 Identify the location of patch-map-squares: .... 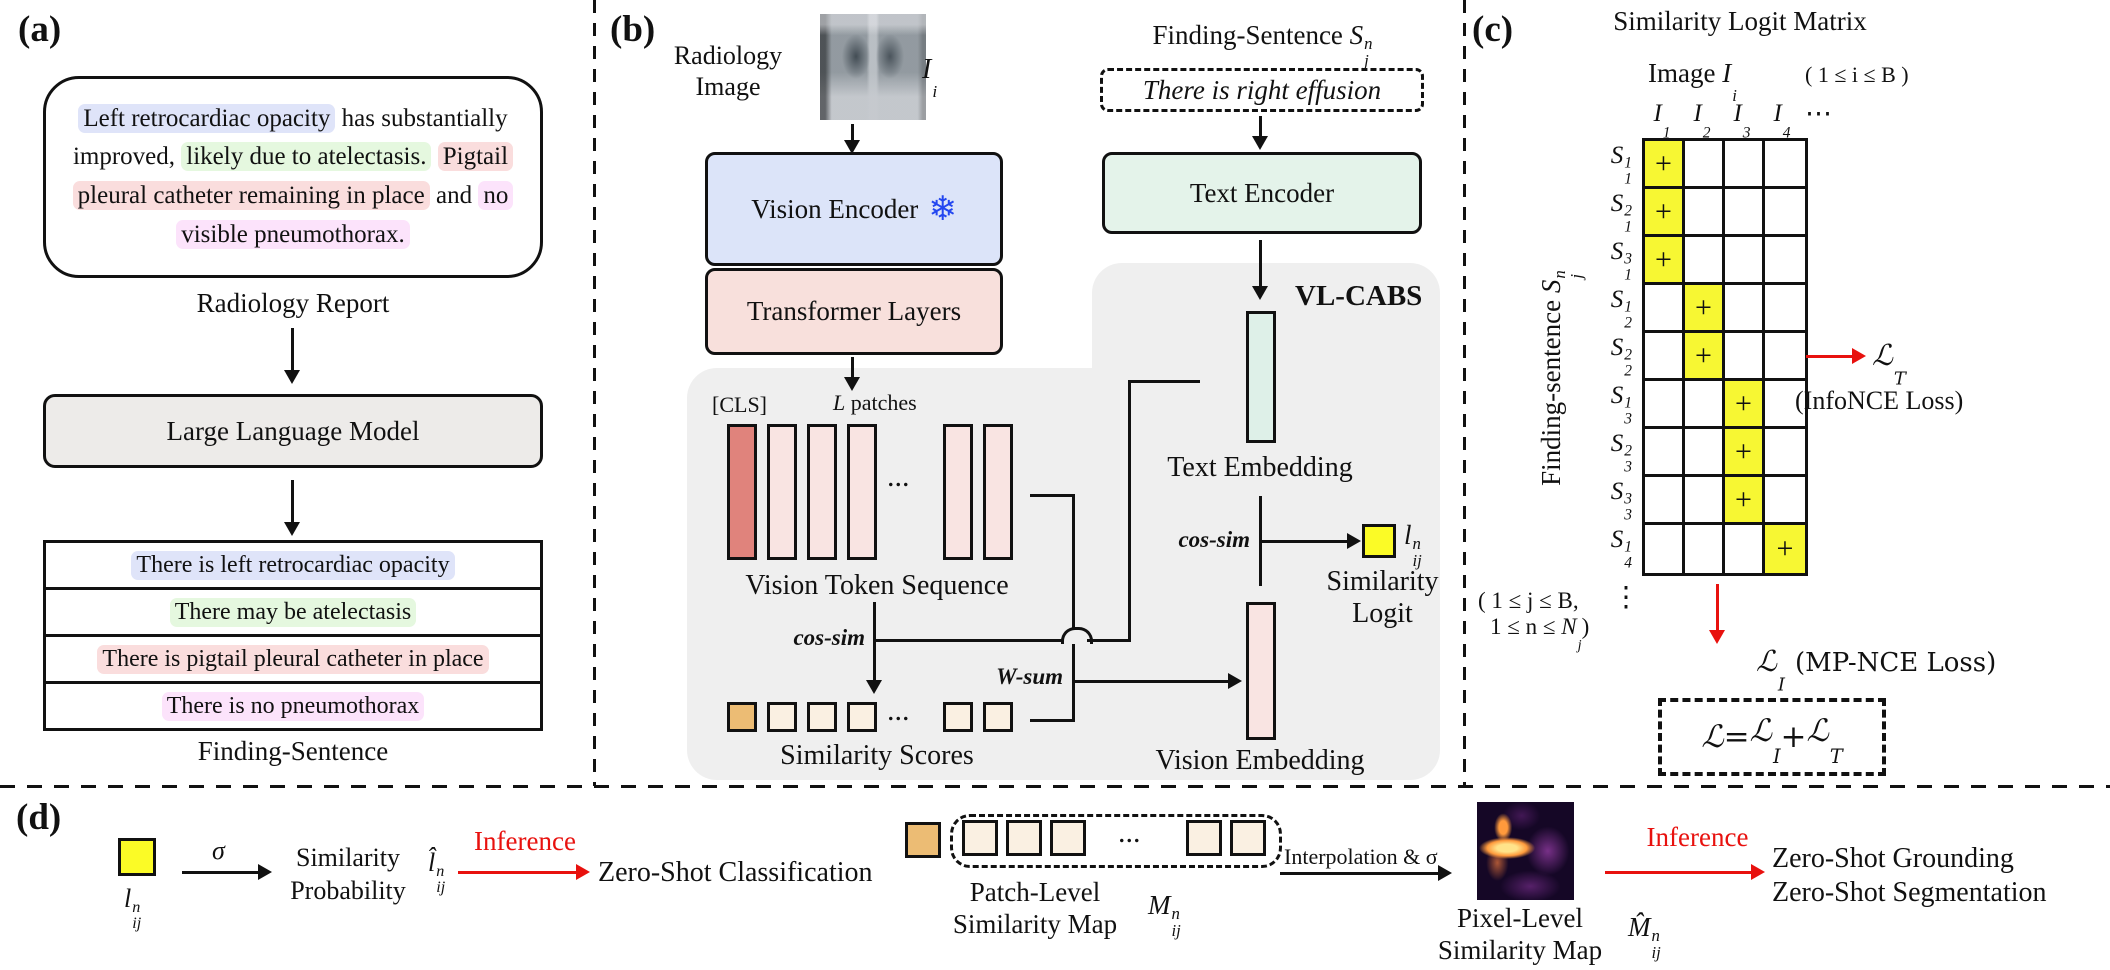
(1116, 841).